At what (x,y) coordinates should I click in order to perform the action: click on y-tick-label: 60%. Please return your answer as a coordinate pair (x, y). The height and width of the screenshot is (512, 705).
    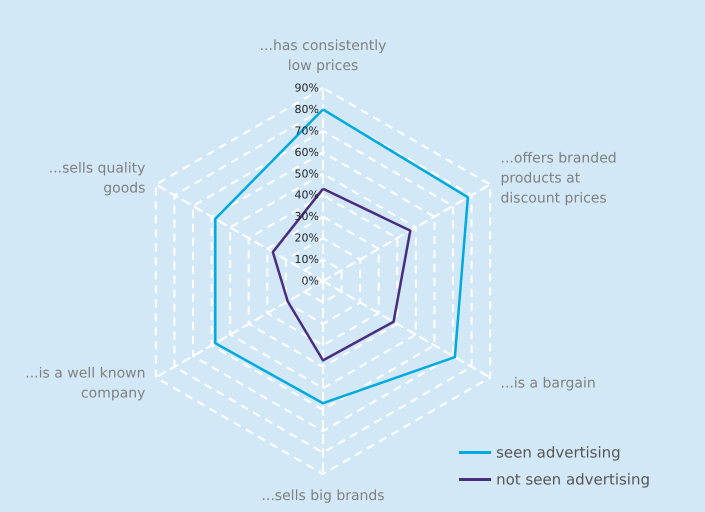
    Looking at the image, I should click on (306, 152).